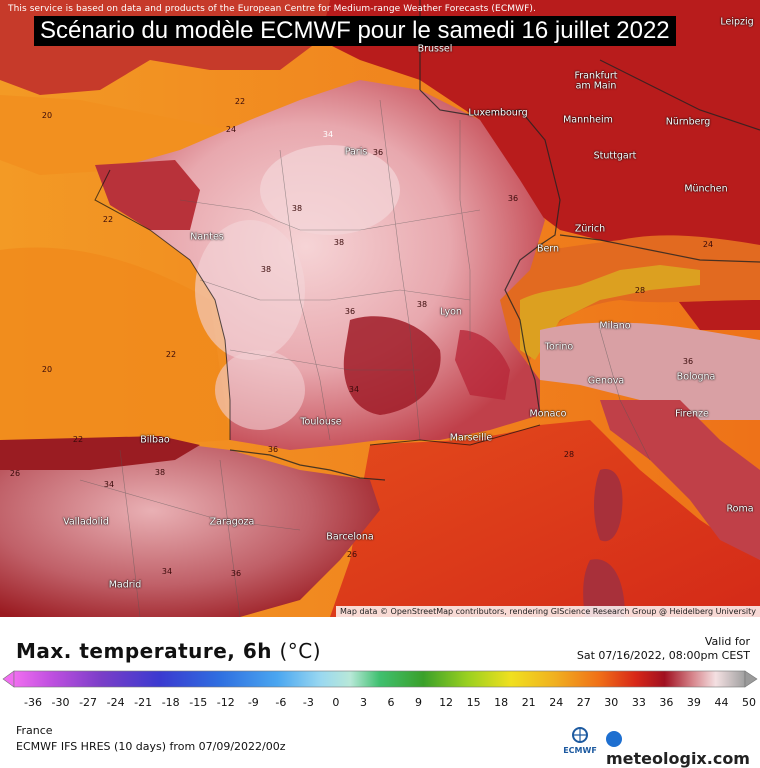 The width and height of the screenshot is (760, 768). I want to click on city-label-frankfurt: Frankfurt am Main, so click(596, 81).